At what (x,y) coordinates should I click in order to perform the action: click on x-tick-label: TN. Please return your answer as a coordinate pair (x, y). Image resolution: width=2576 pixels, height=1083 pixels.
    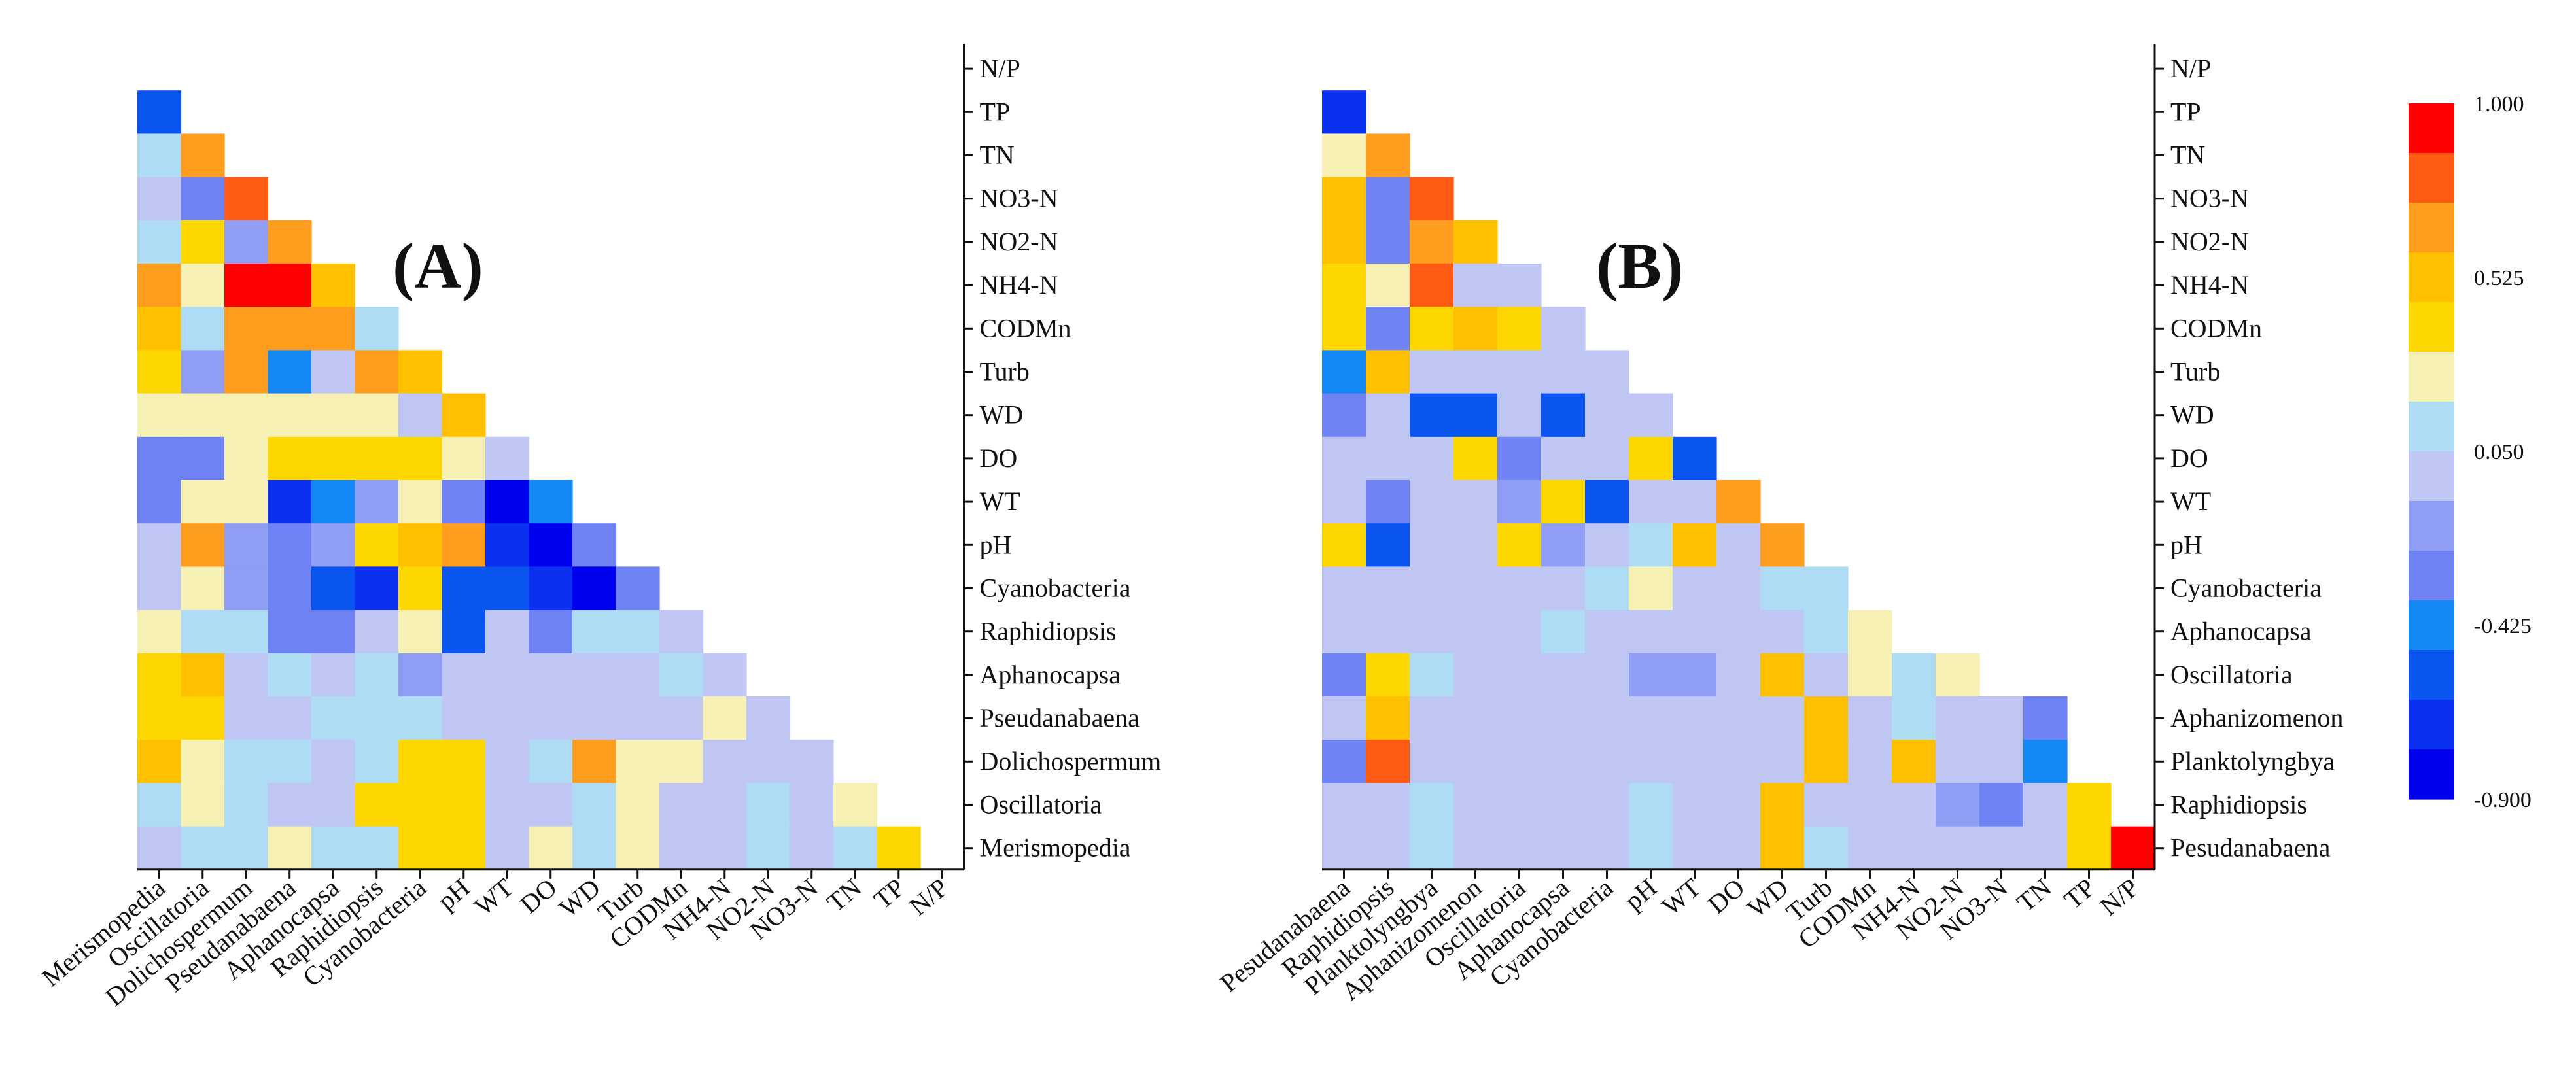
    Looking at the image, I should click on (844, 895).